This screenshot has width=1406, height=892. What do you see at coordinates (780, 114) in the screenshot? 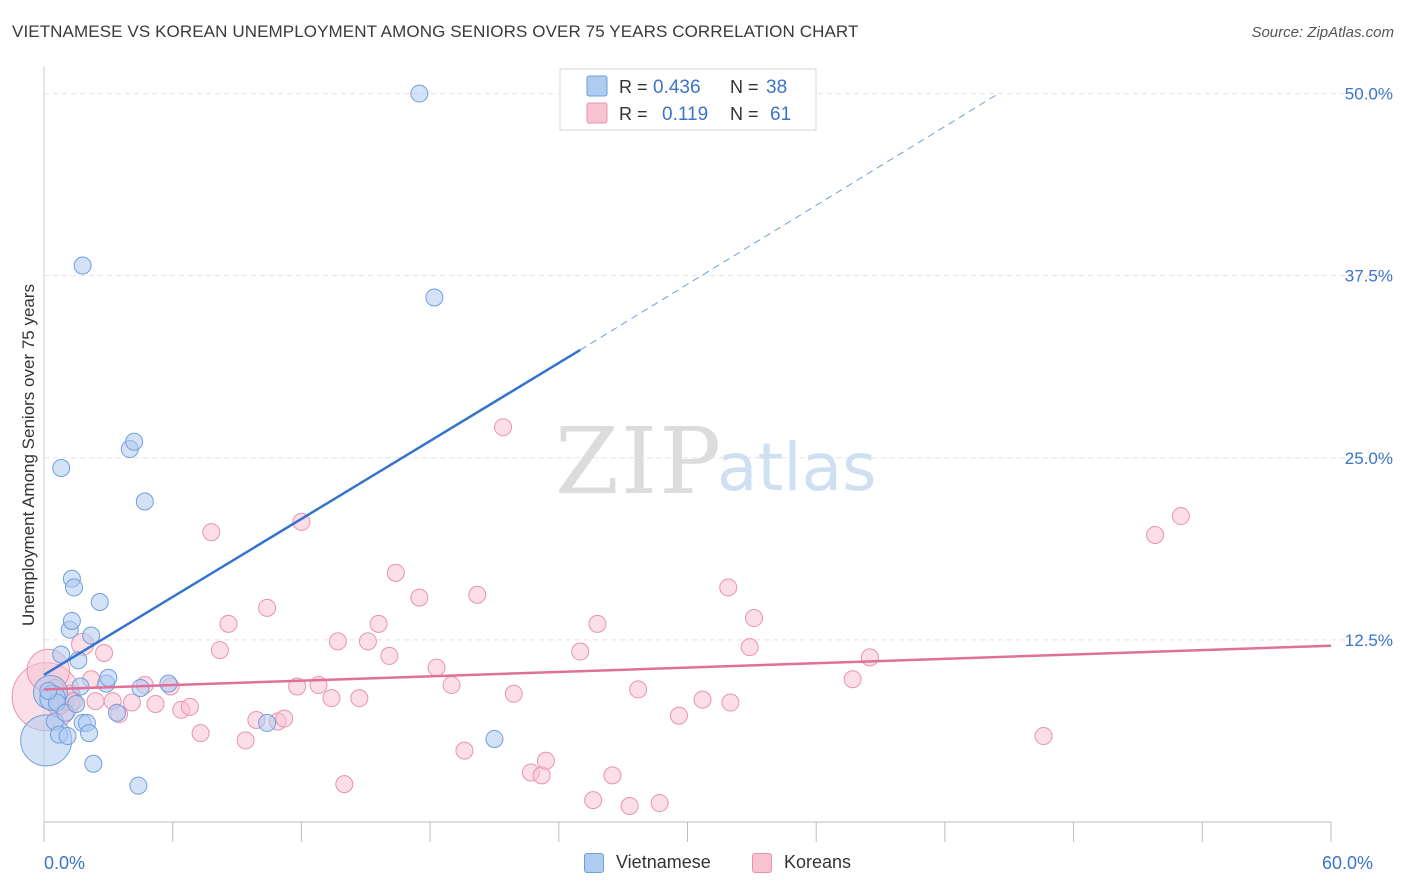
I see `legend-n-value-koreans: 61` at bounding box center [780, 114].